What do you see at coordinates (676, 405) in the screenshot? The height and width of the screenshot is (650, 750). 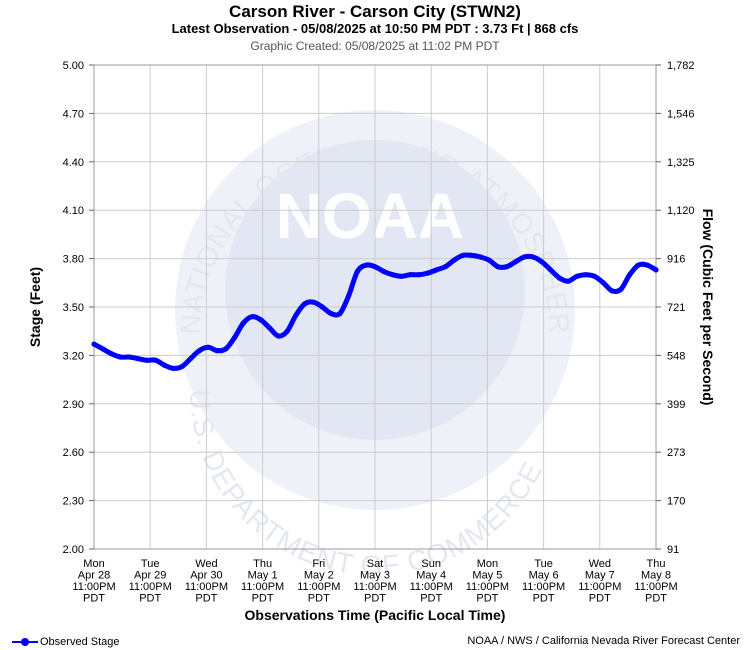 I see `y2-tick-label: 399` at bounding box center [676, 405].